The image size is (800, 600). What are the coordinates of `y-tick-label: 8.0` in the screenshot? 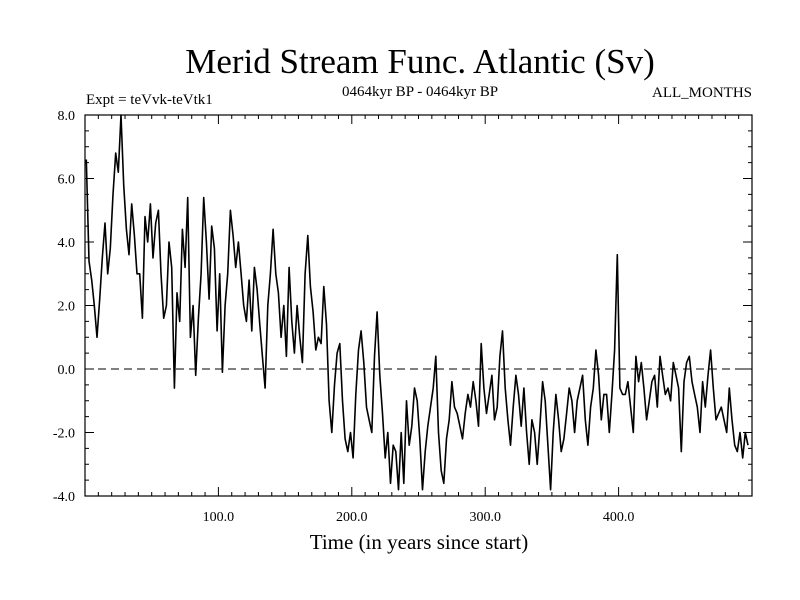 It's located at (67, 116).